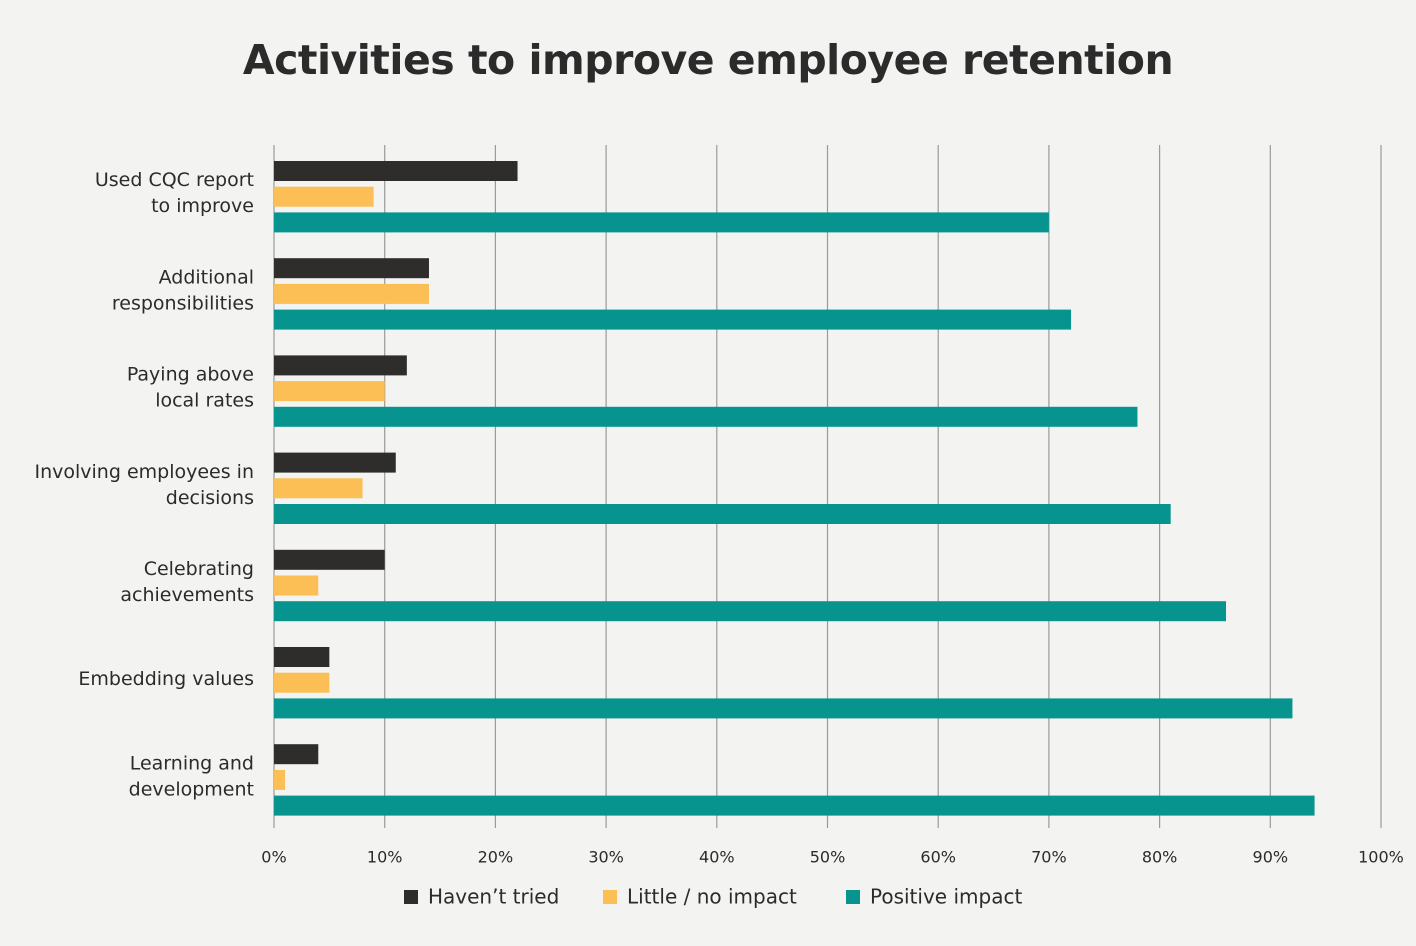 The width and height of the screenshot is (1416, 946). I want to click on category-label-2-line-2: responsibilities, so click(183, 303).